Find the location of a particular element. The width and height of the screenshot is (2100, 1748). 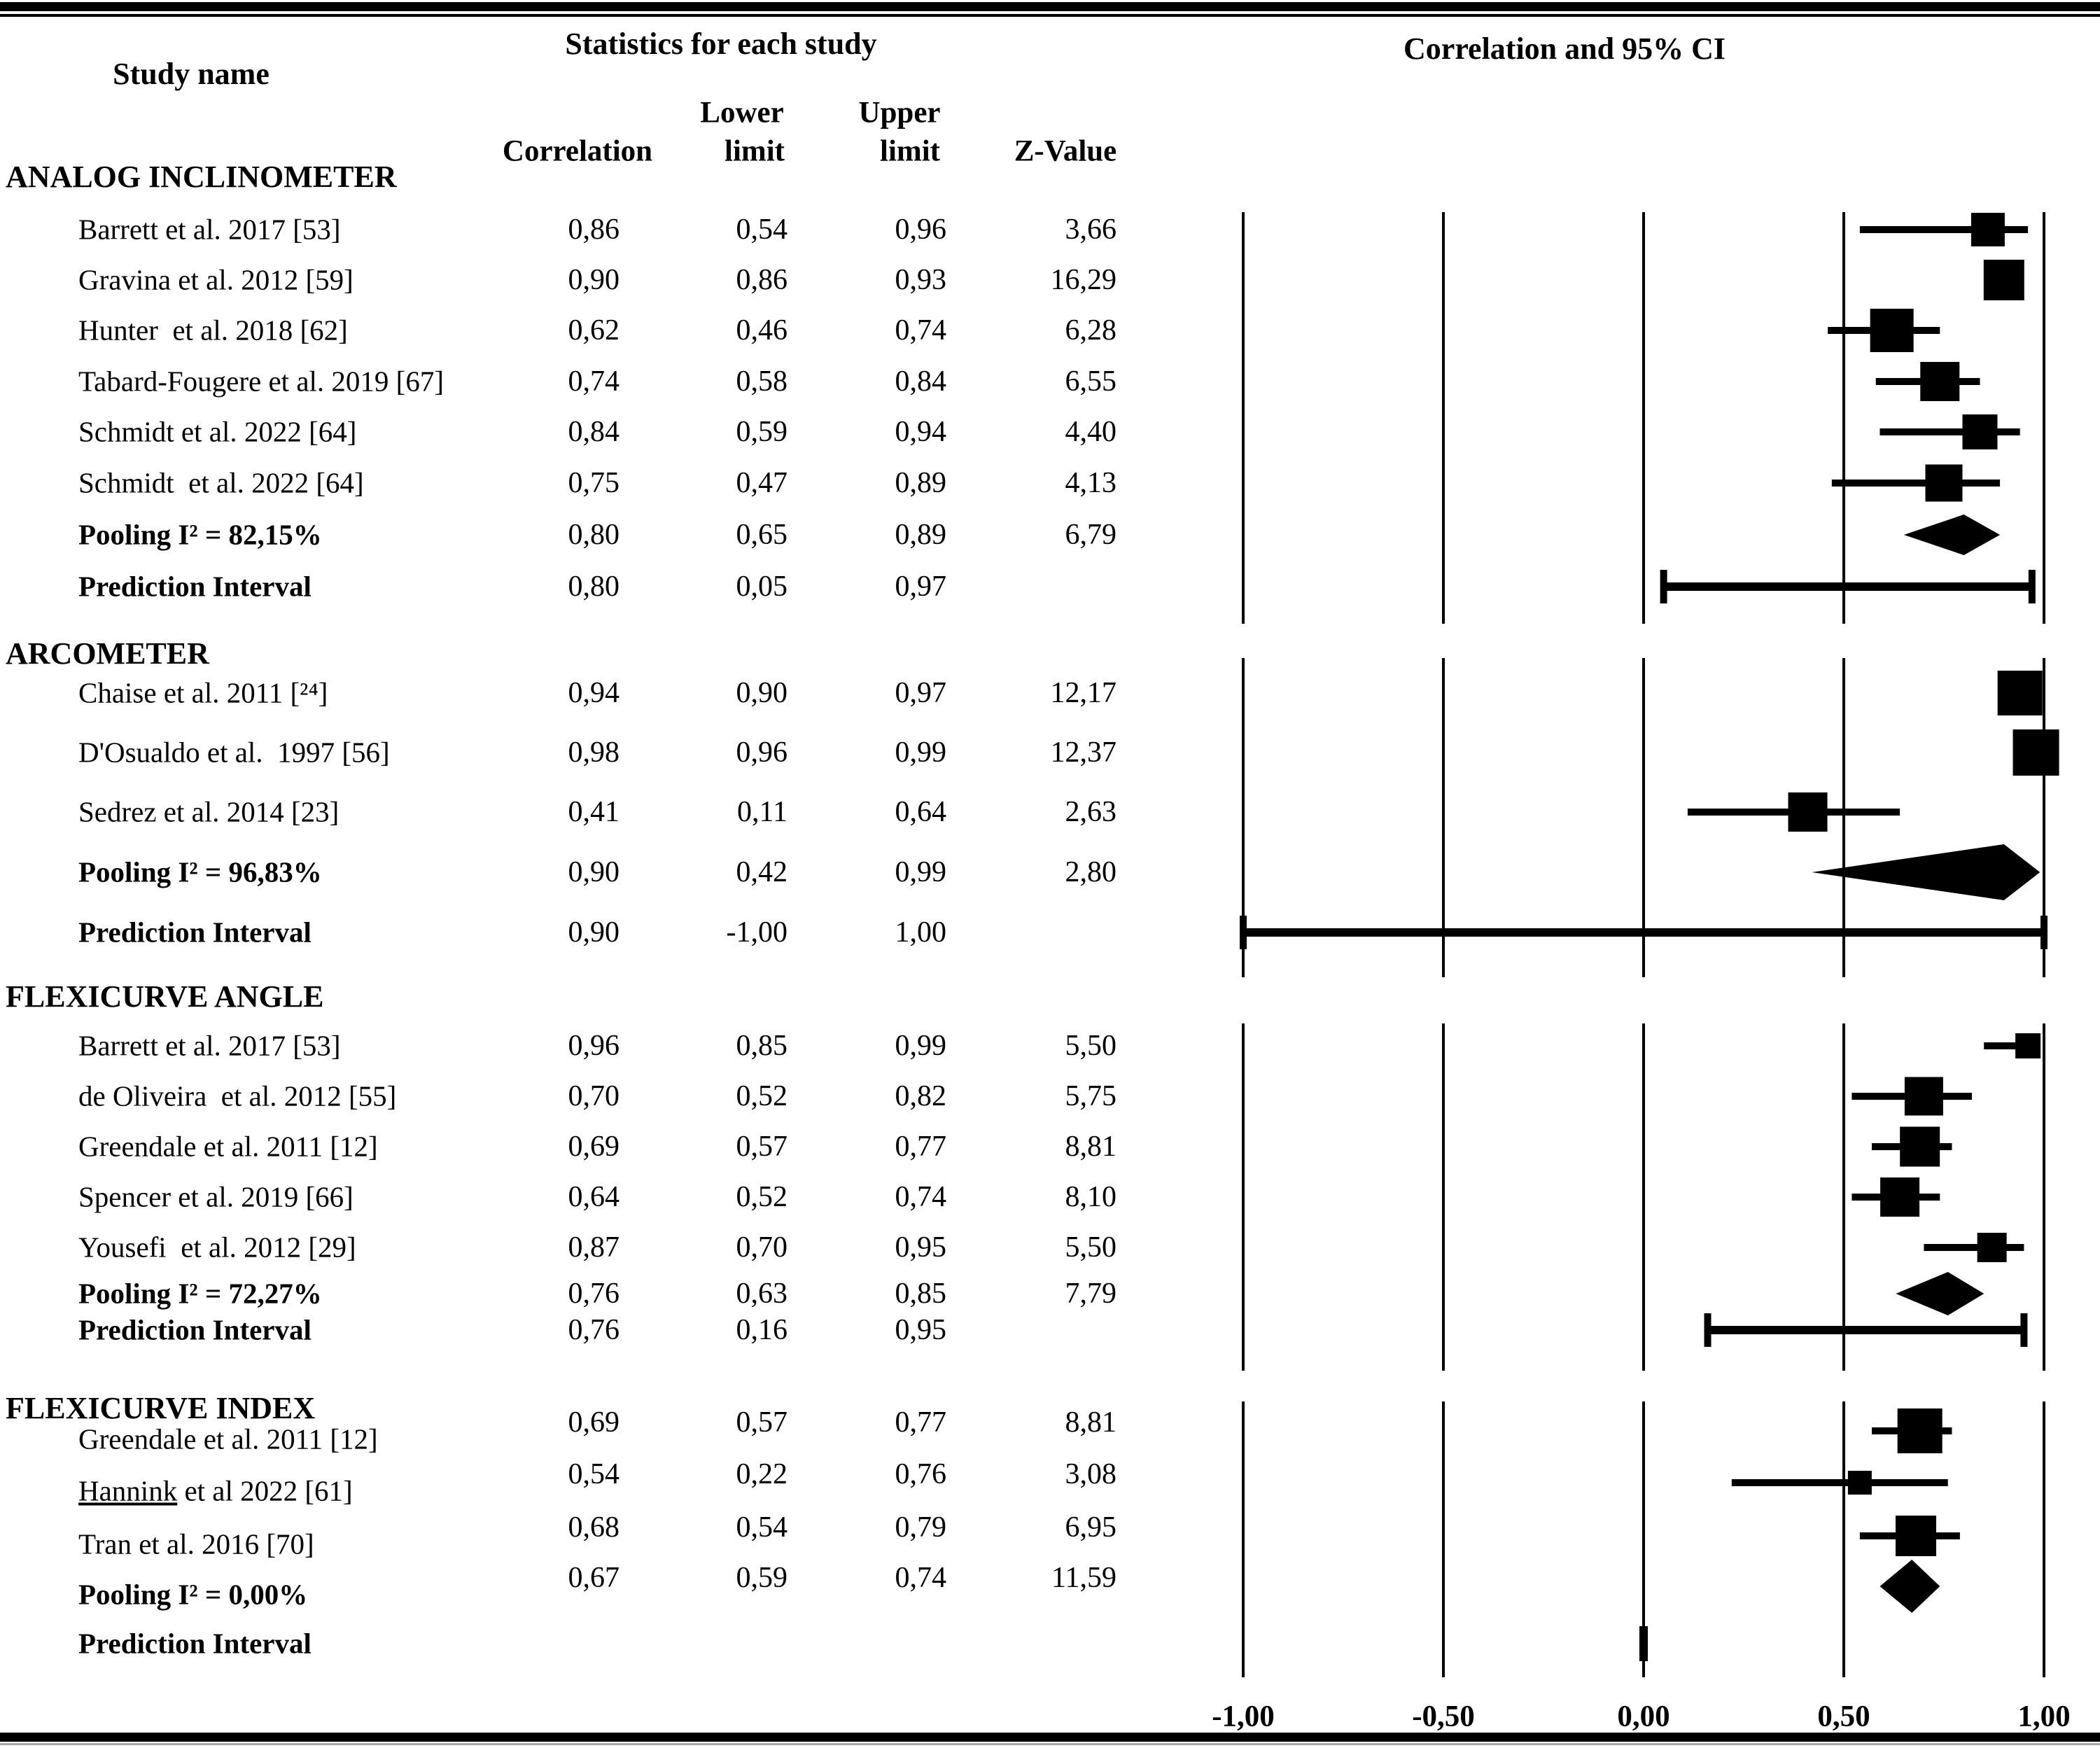

upper-value: 0,97 is located at coordinates (921, 587).